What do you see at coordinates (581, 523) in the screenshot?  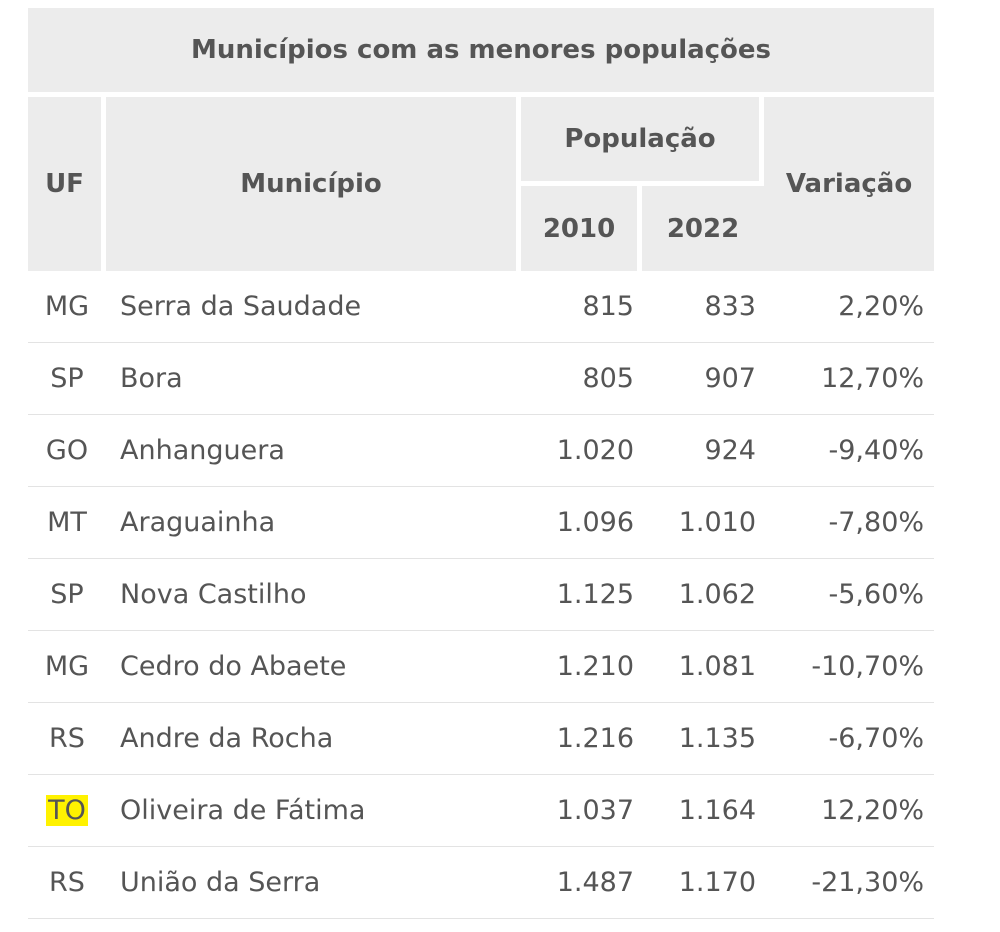 I see `cell-pop-2010: 1.096` at bounding box center [581, 523].